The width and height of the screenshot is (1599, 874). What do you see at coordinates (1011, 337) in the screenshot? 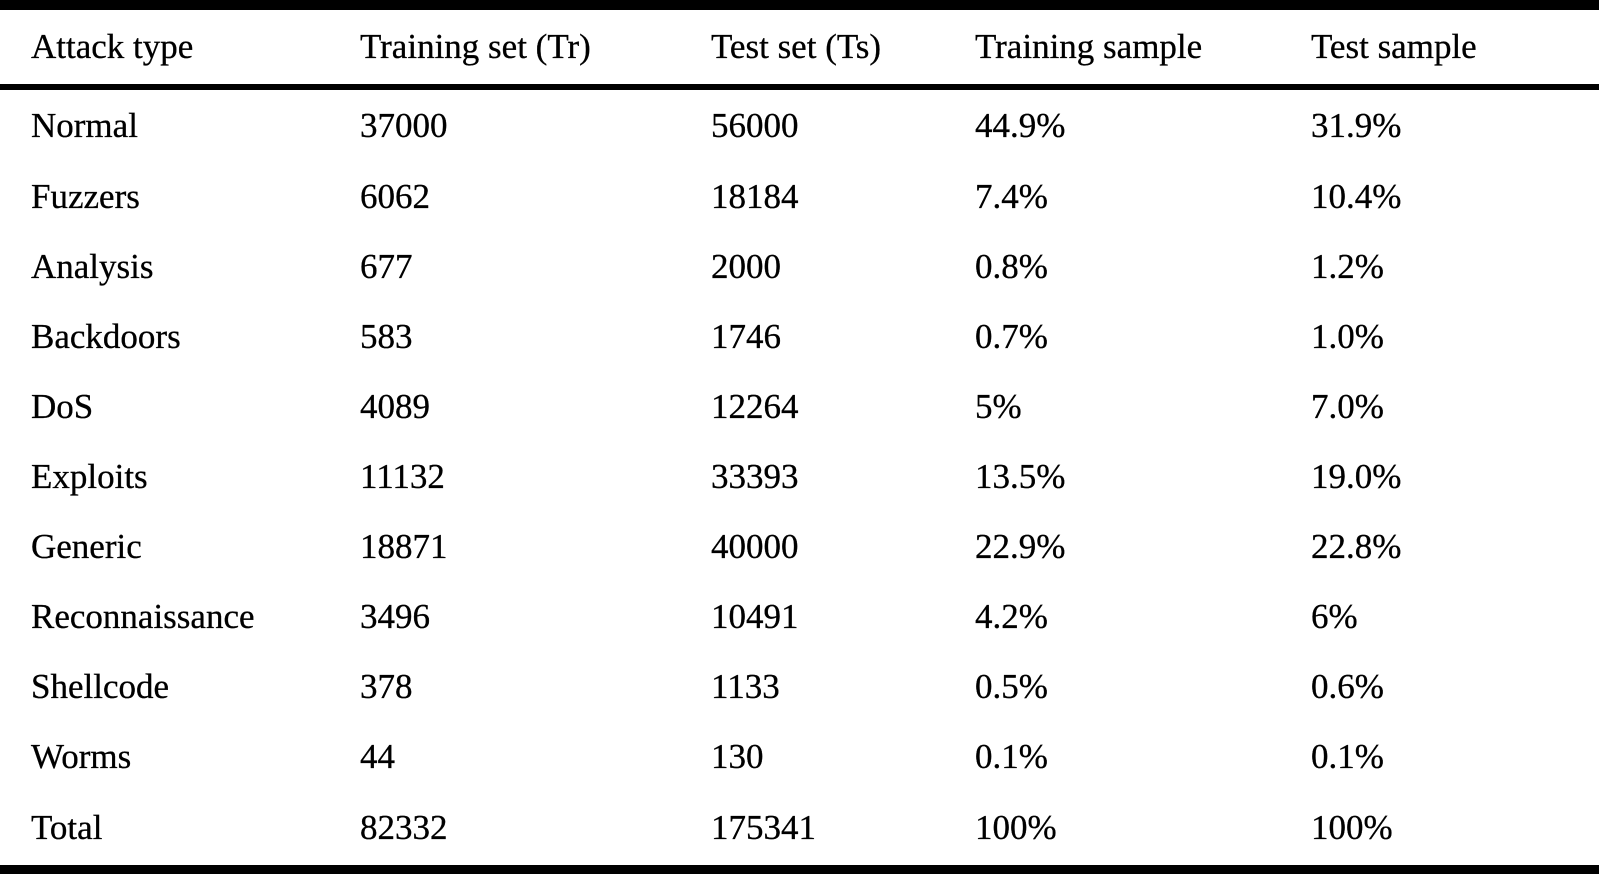
I see `cell-training-sample: 0.7%` at bounding box center [1011, 337].